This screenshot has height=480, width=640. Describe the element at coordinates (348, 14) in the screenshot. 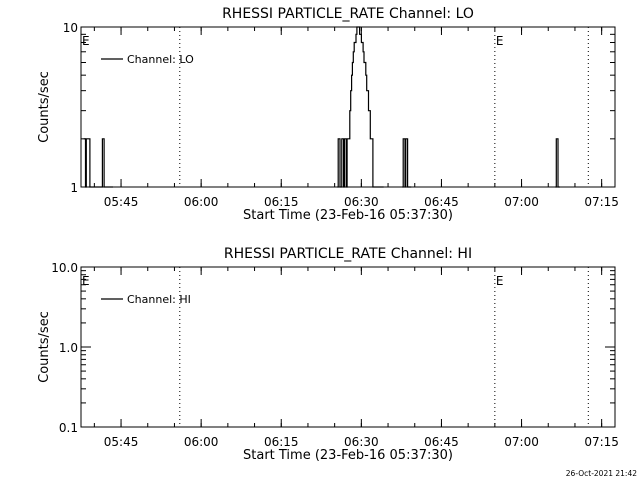

I see `chart-title: RHESSI PARTICLE_RATE Channel: LO` at that location.